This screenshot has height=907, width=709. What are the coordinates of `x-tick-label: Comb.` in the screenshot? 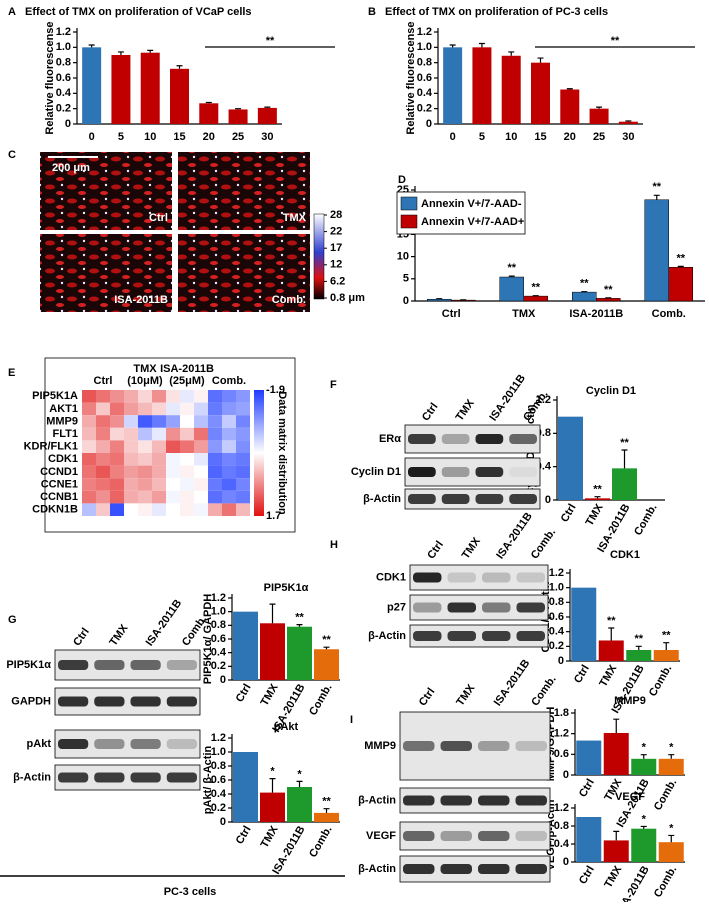 It's located at (669, 314).